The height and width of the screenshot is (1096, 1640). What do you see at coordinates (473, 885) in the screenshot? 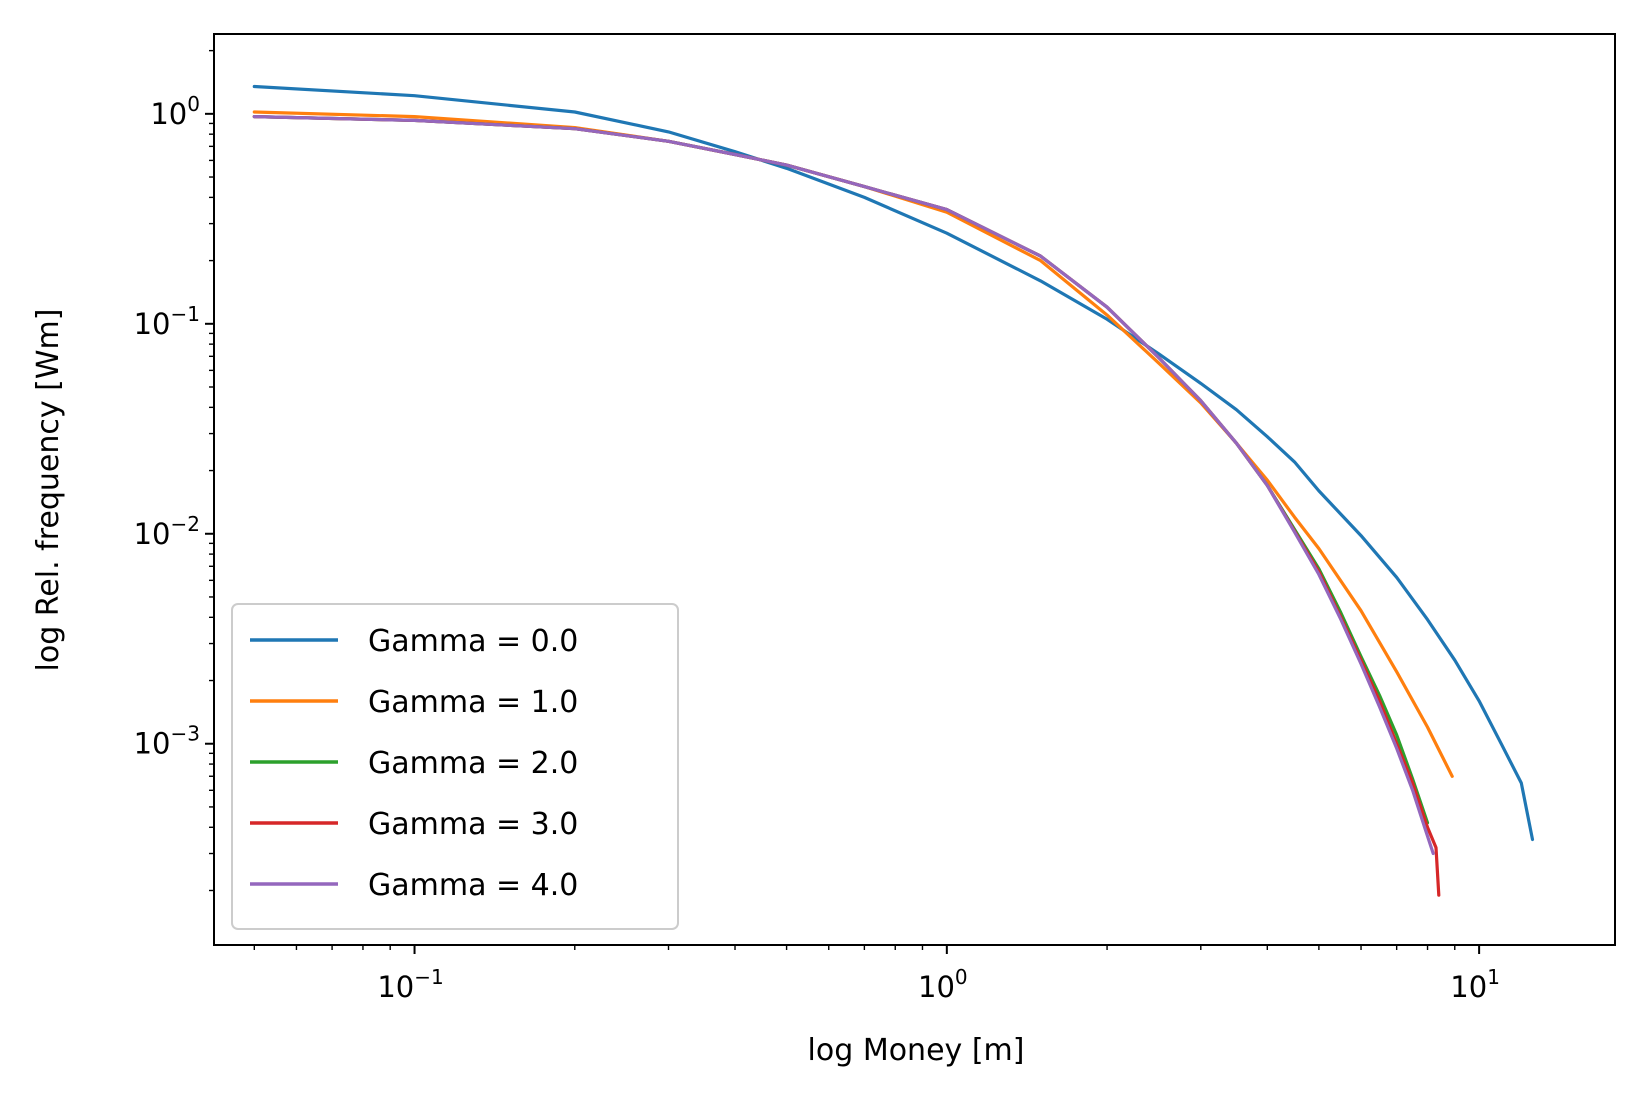
I see `legend-label-4: Gamma = 4.0` at bounding box center [473, 885].